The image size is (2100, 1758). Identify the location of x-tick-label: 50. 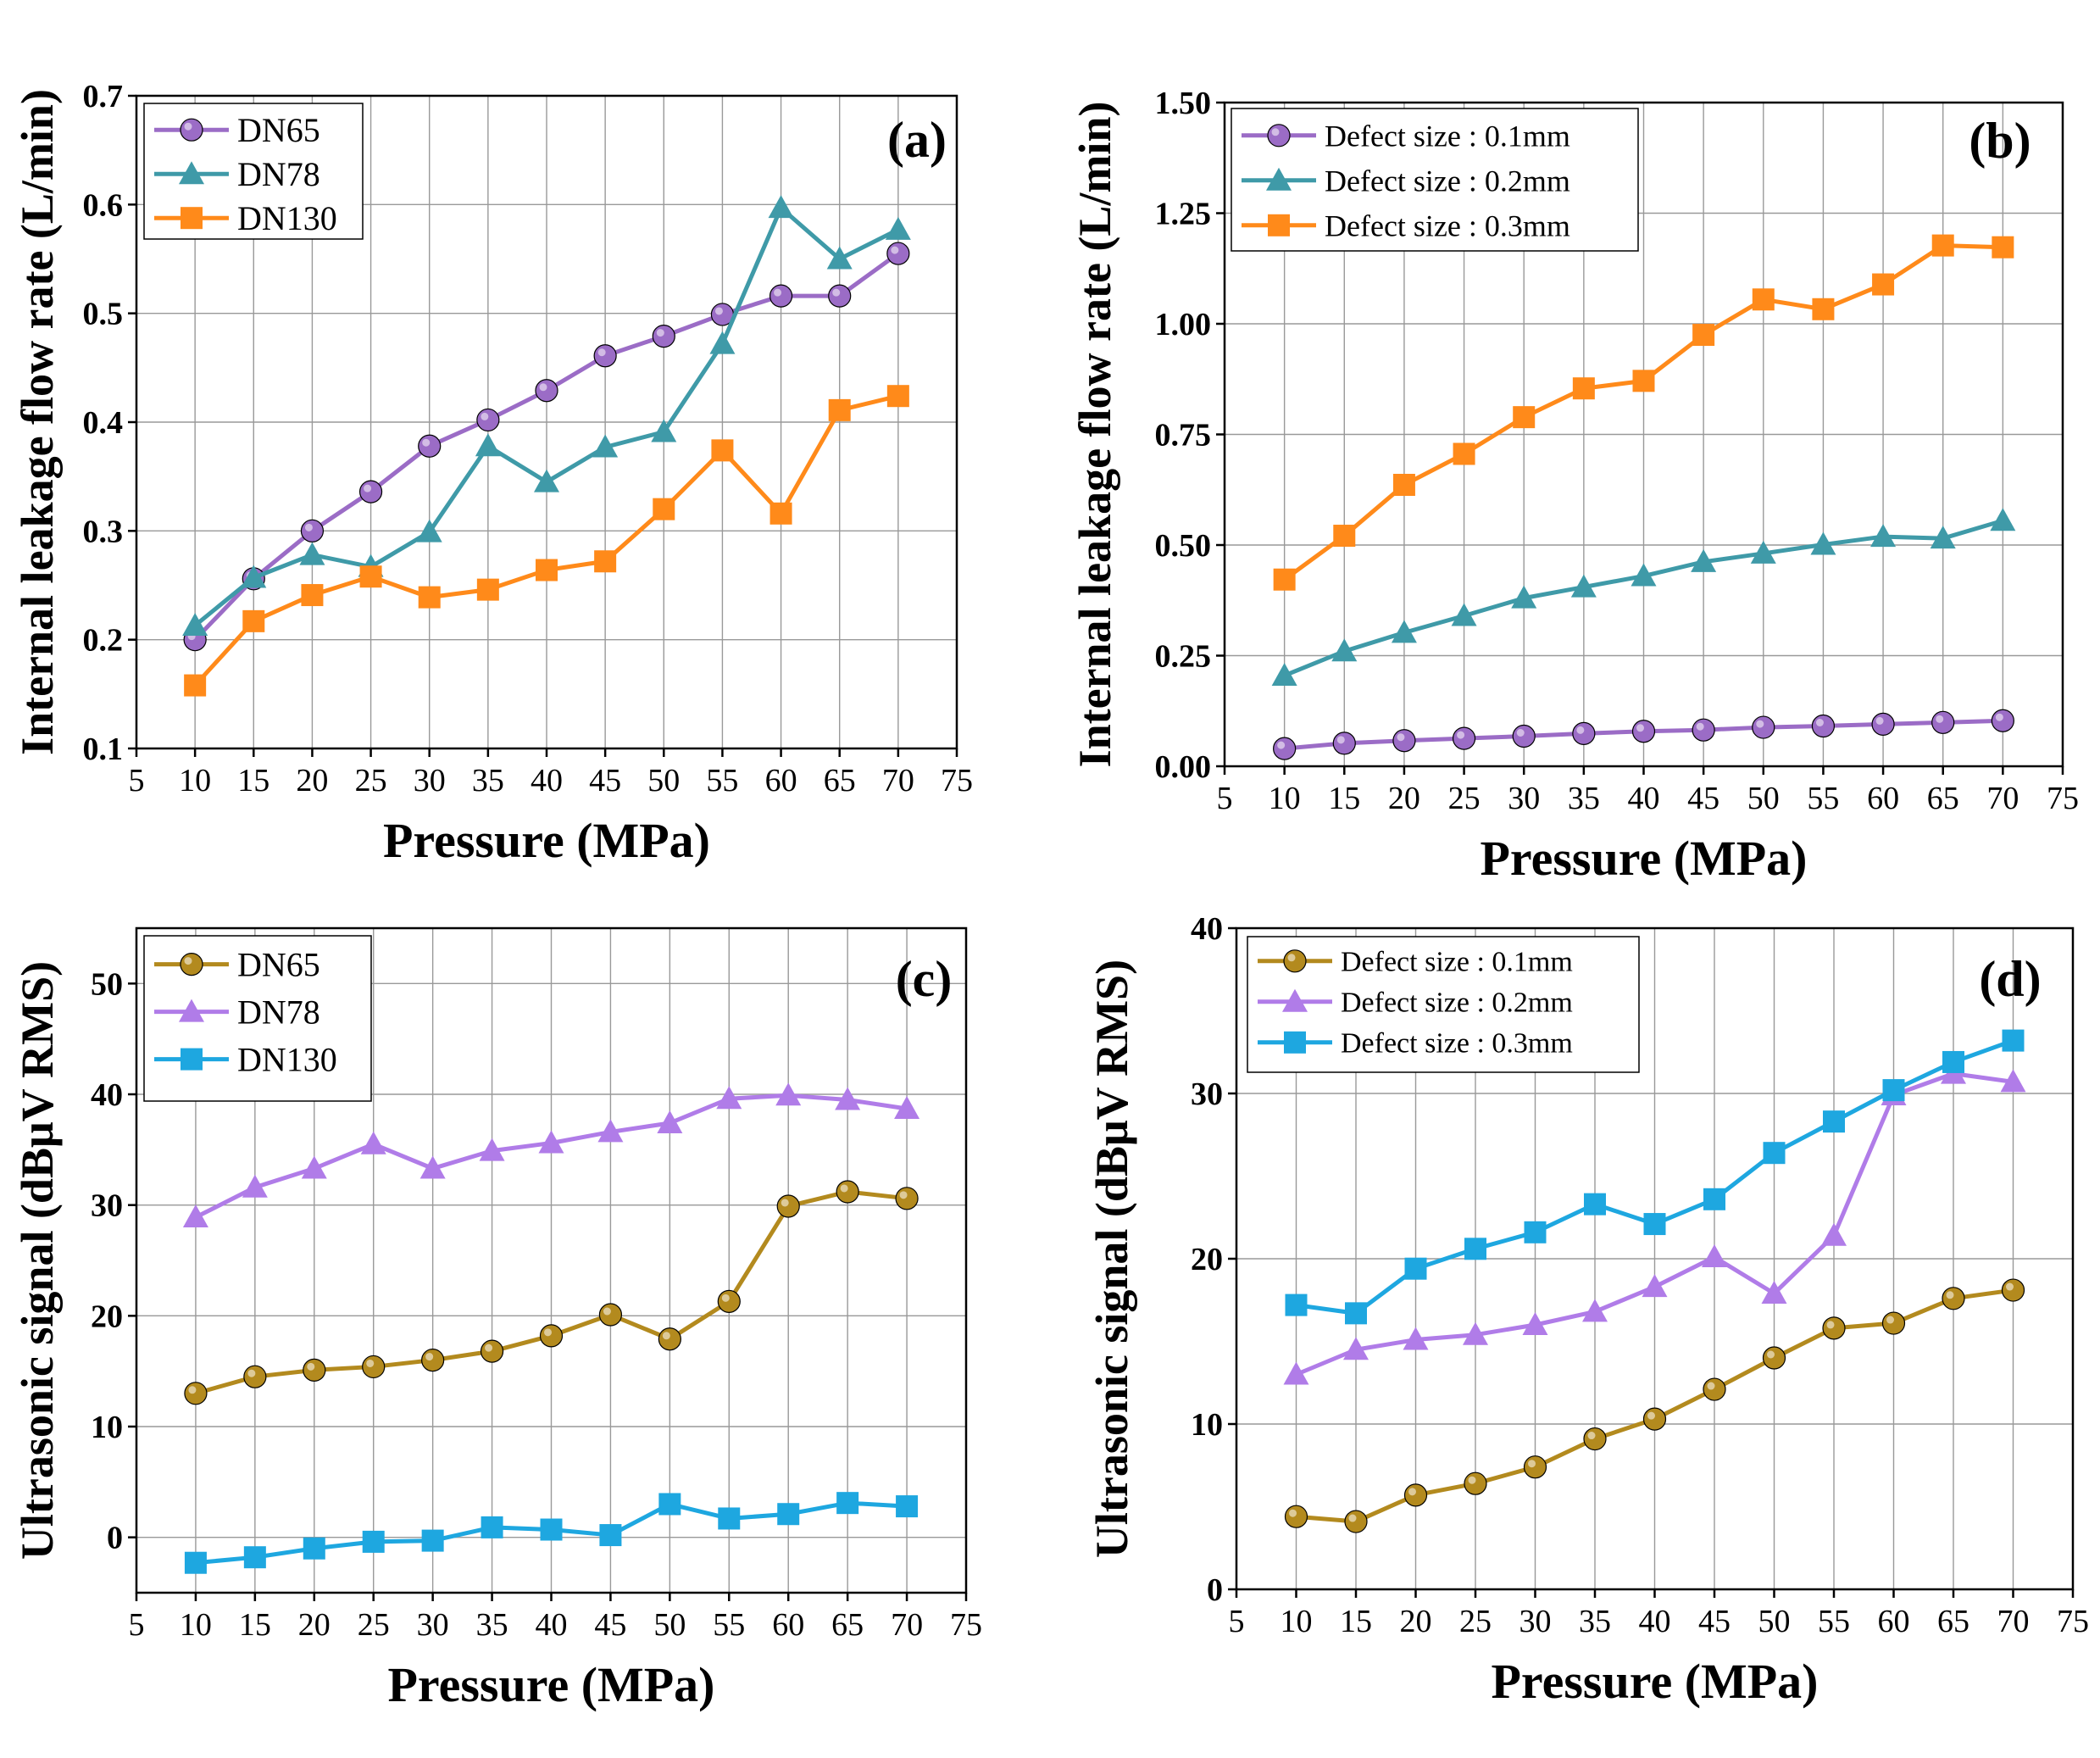
(663, 780).